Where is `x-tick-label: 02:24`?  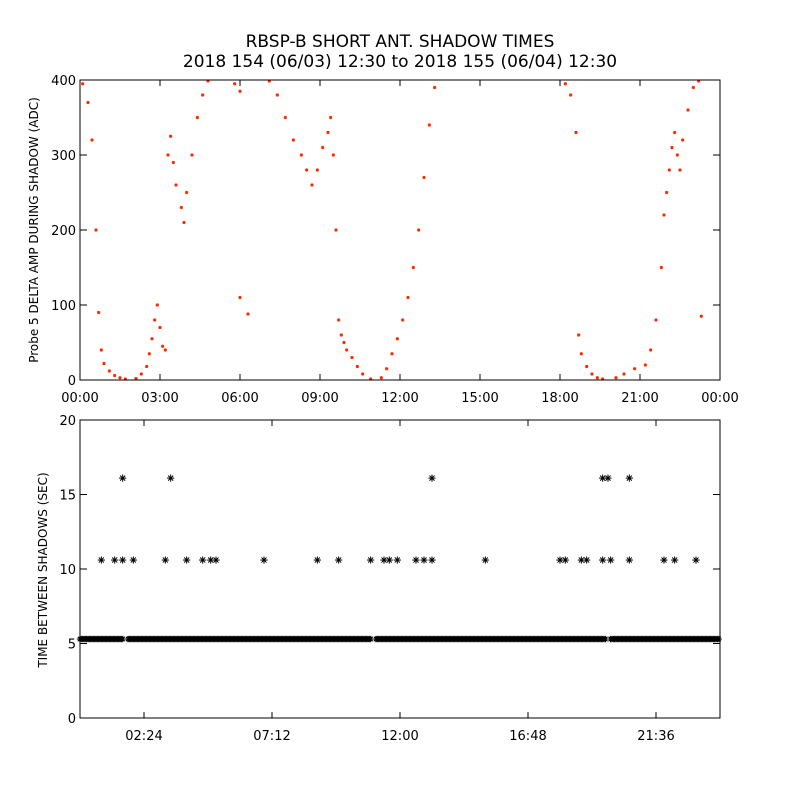
x-tick-label: 02:24 is located at coordinates (143, 736).